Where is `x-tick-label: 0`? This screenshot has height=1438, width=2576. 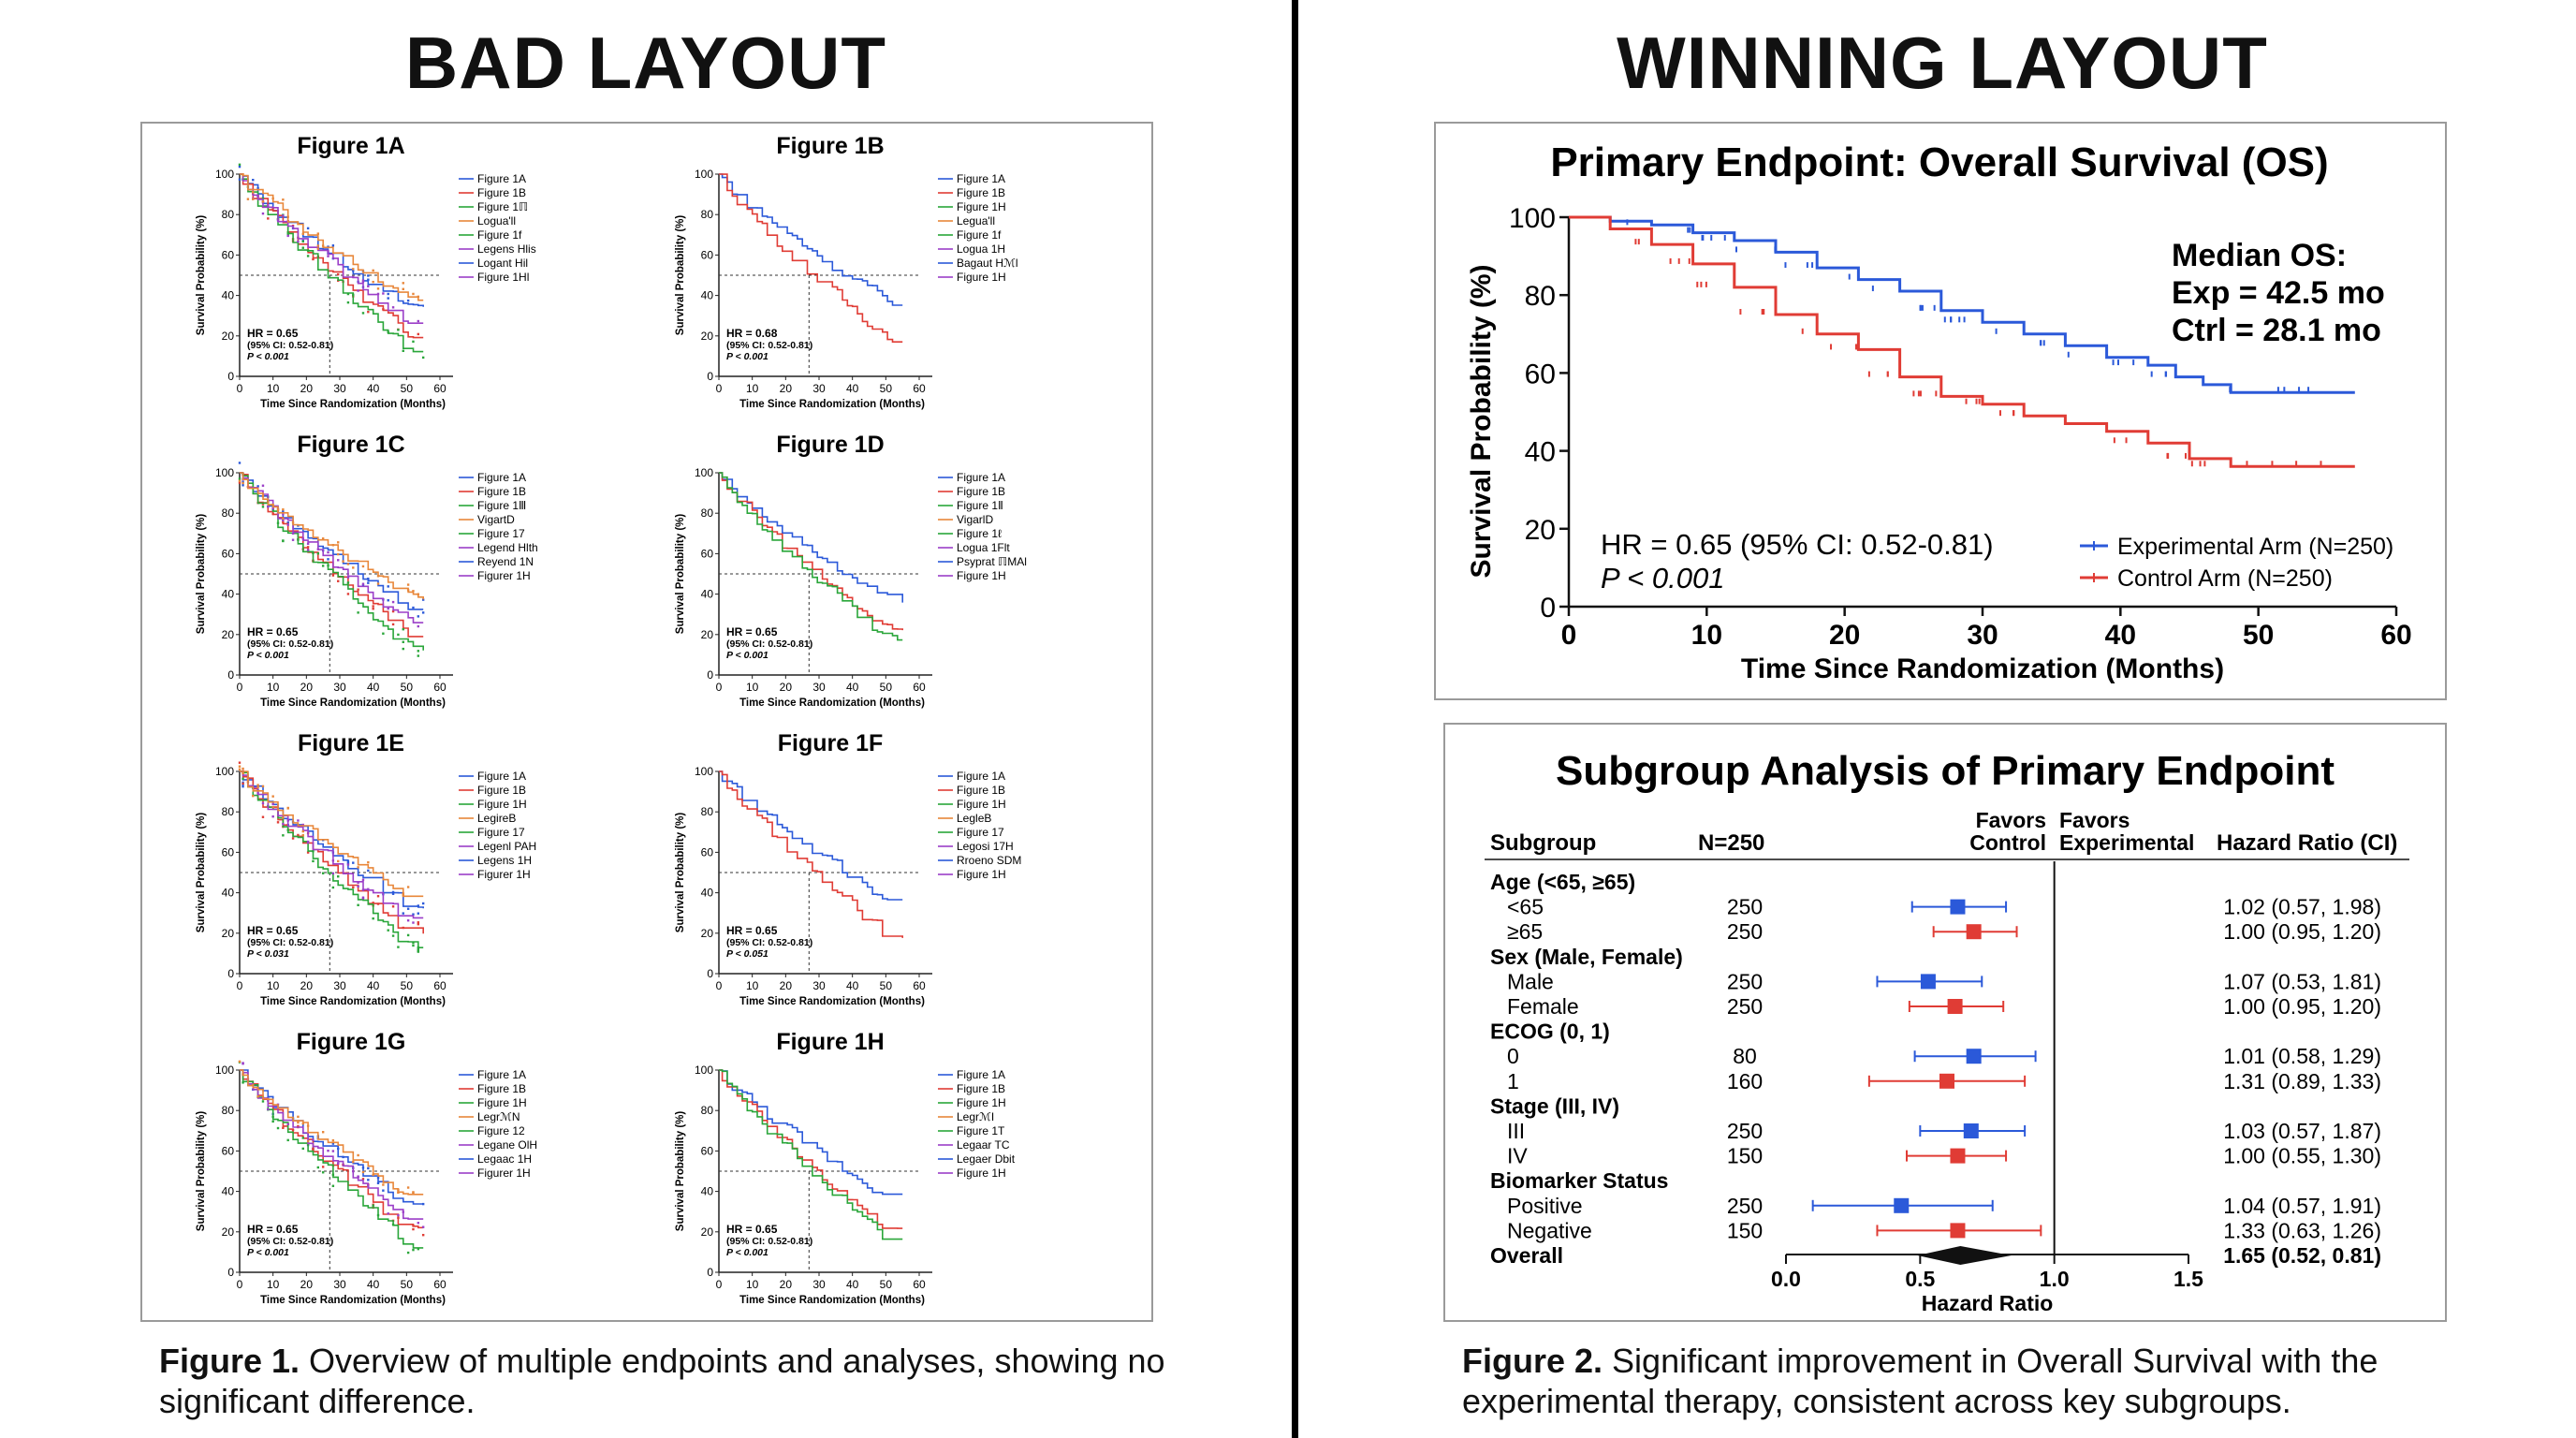
x-tick-label: 0 is located at coordinates (719, 388).